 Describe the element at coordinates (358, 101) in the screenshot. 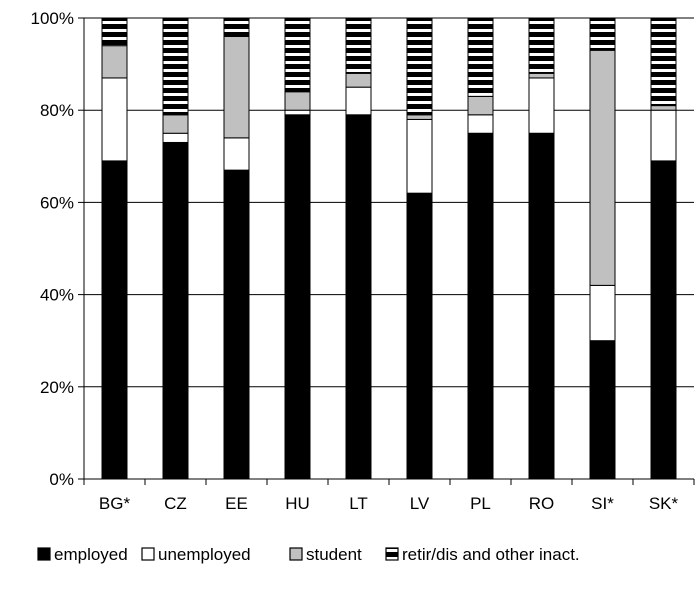

I see `bar-unemployed-lt` at that location.